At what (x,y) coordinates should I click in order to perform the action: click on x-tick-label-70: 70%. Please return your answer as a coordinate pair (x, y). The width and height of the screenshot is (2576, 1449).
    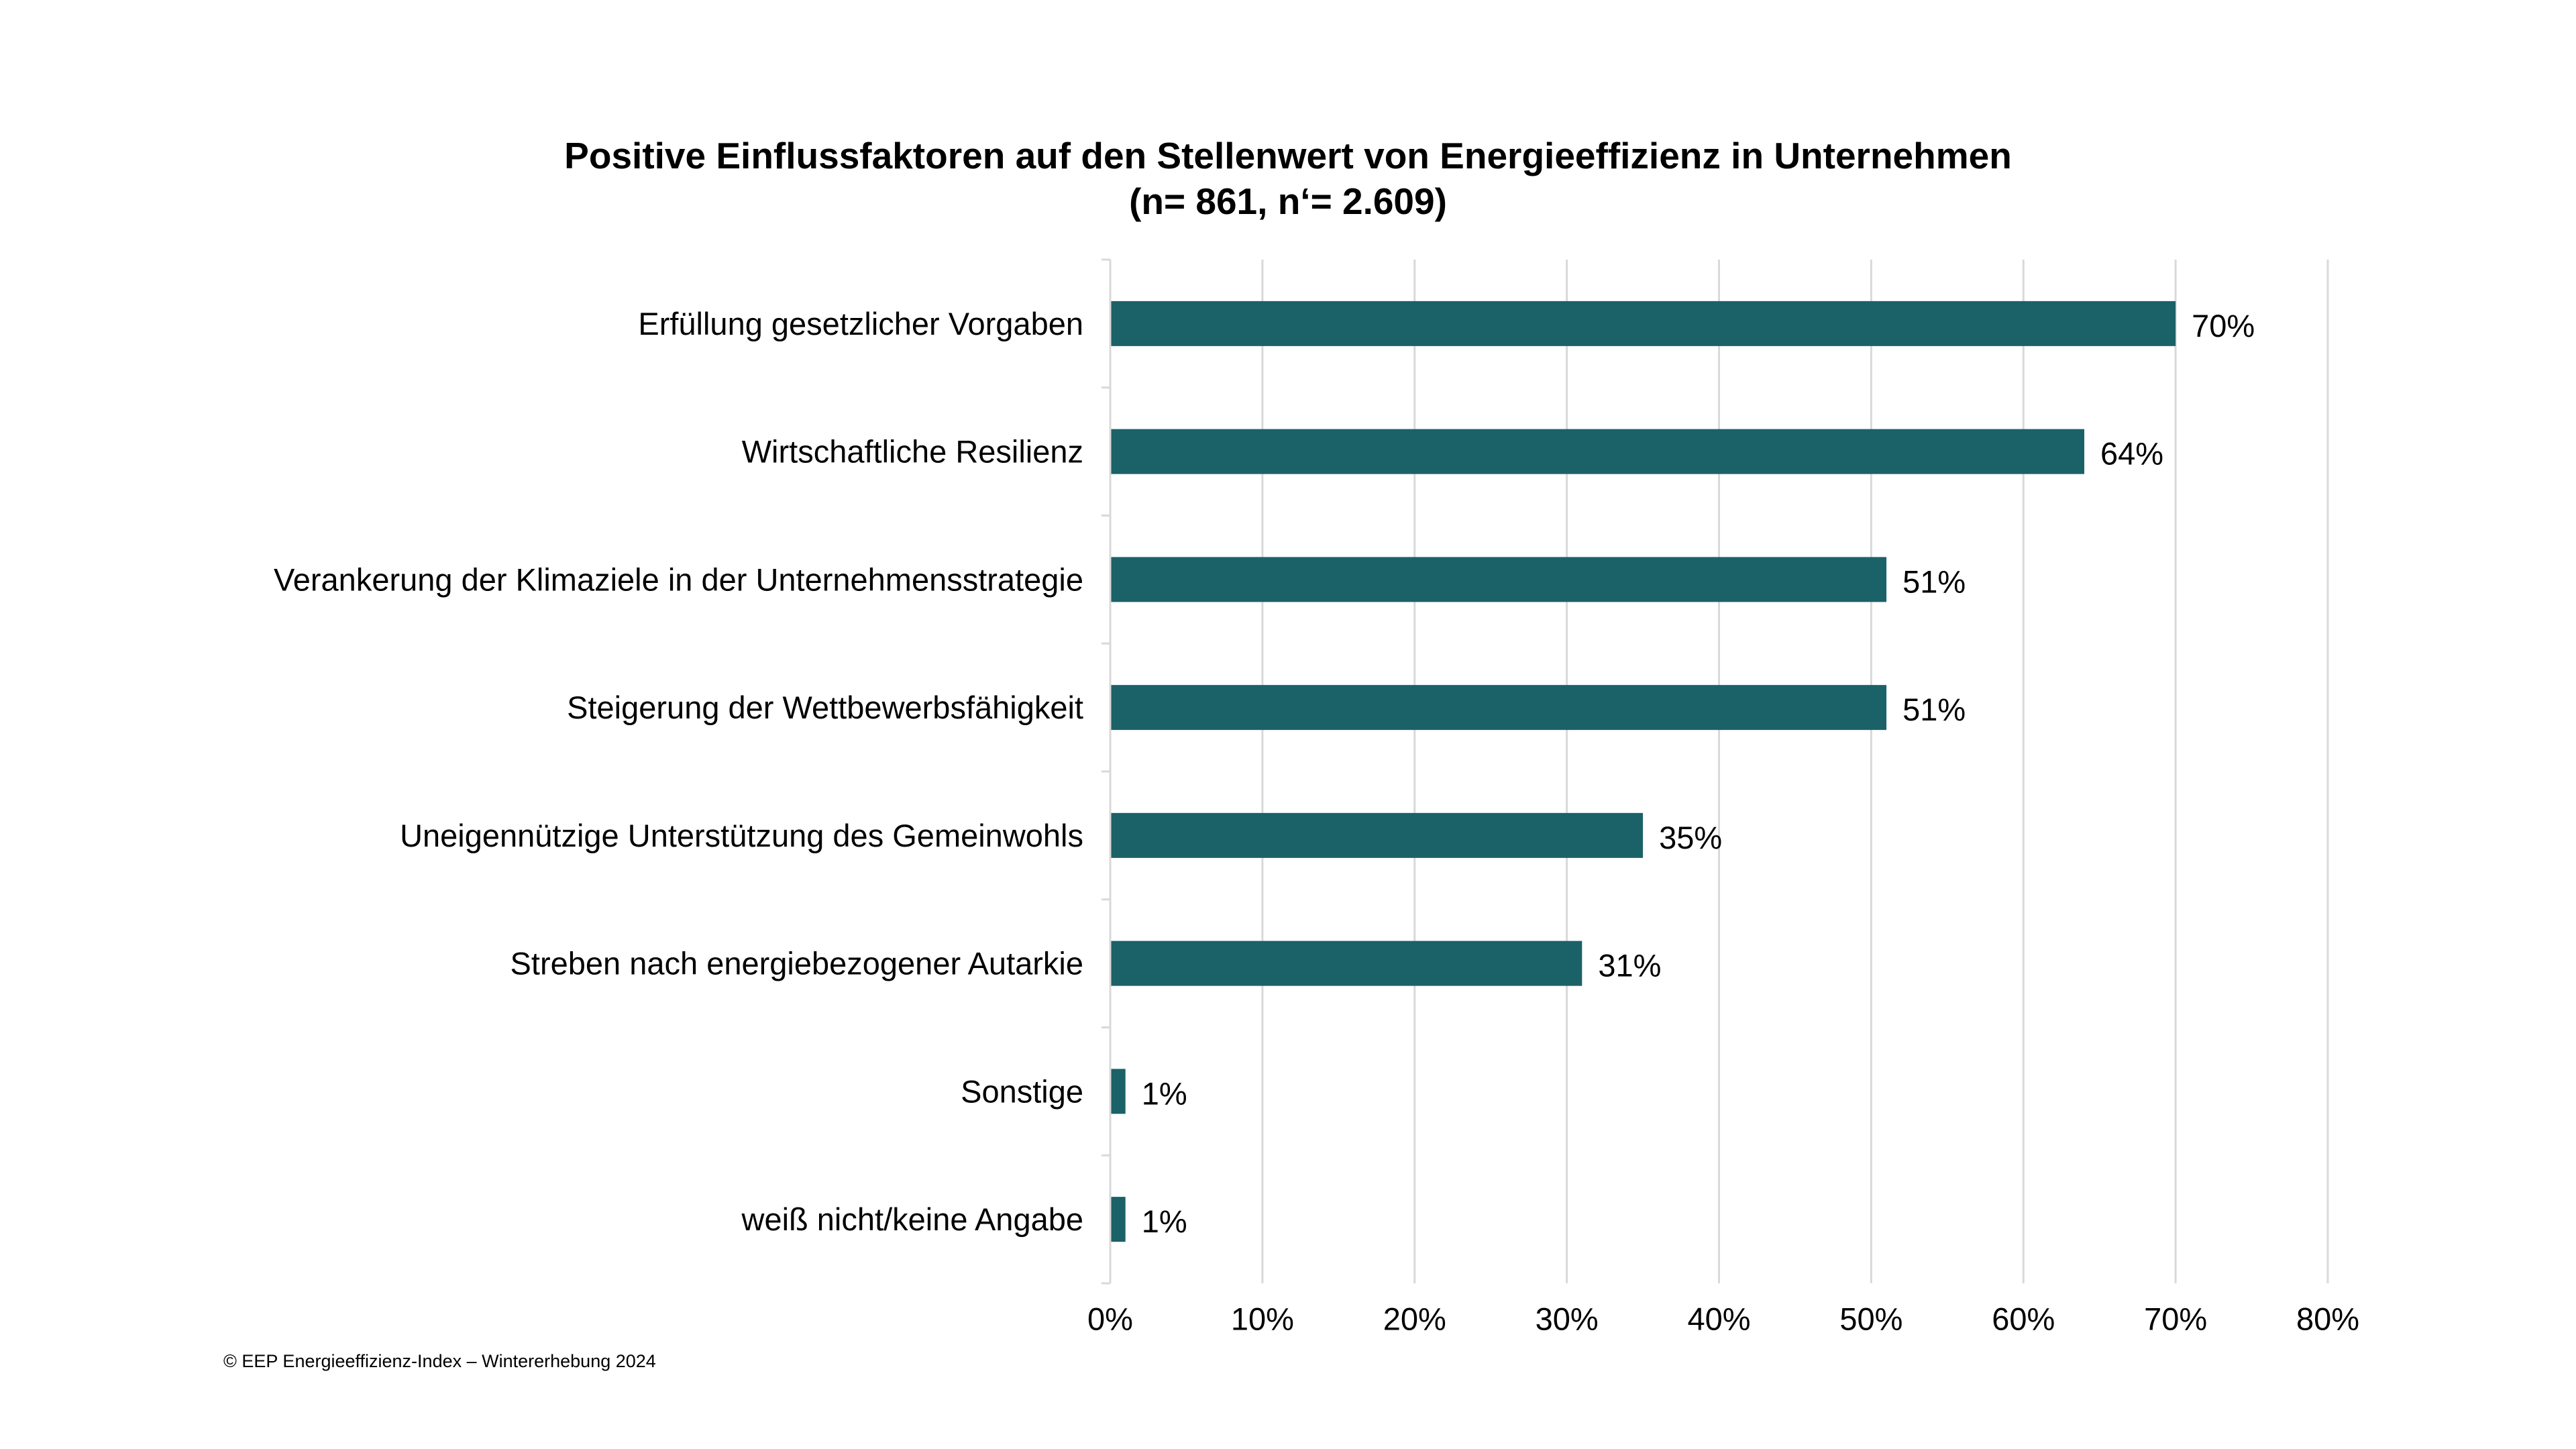
    Looking at the image, I should click on (2175, 1319).